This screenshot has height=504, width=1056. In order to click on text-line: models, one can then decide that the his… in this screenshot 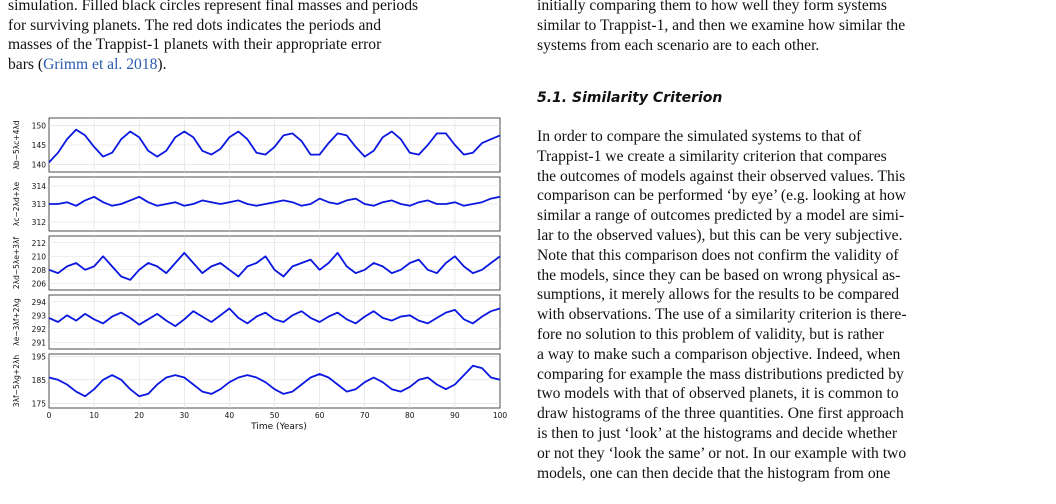, I will do `click(714, 473)`.